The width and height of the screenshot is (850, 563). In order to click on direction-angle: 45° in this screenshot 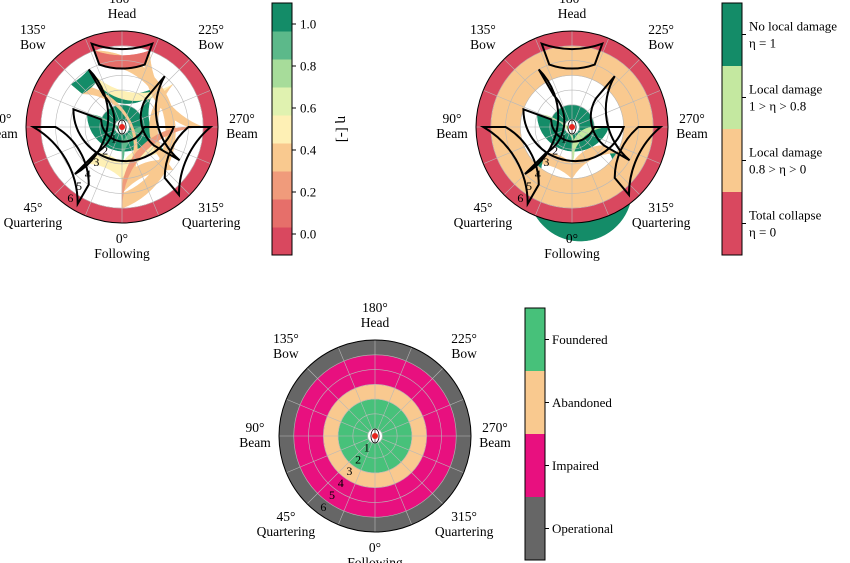, I will do `click(285, 516)`.